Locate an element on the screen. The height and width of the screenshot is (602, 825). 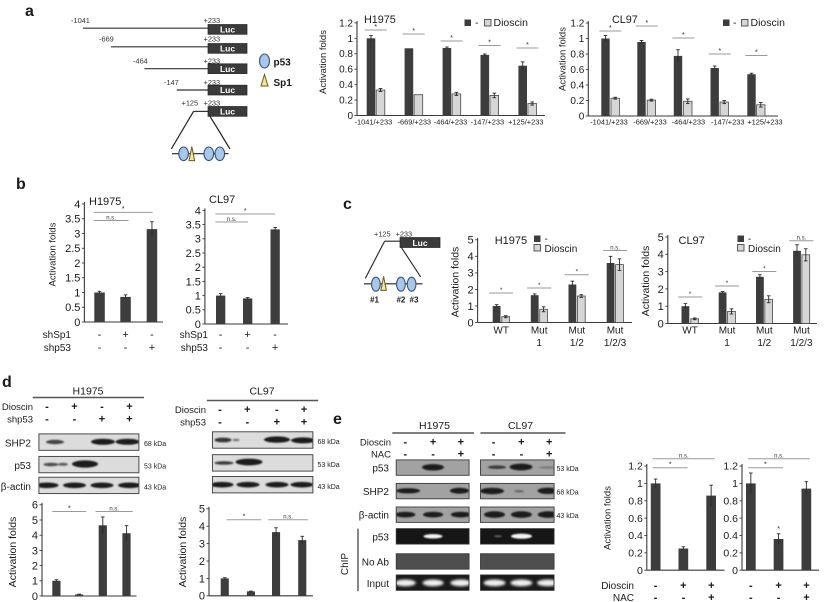
svg-text: 2.5 is located at coordinates (72, 249).